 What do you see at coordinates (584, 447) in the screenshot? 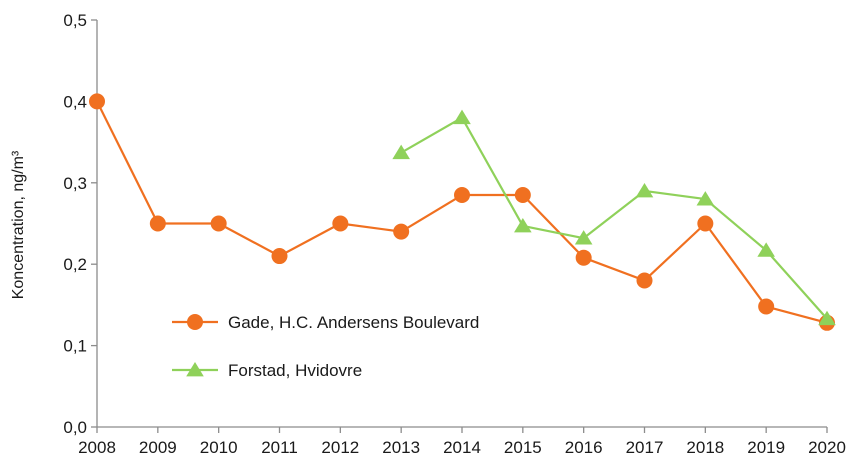
I see `x-tick-label: 2016` at bounding box center [584, 447].